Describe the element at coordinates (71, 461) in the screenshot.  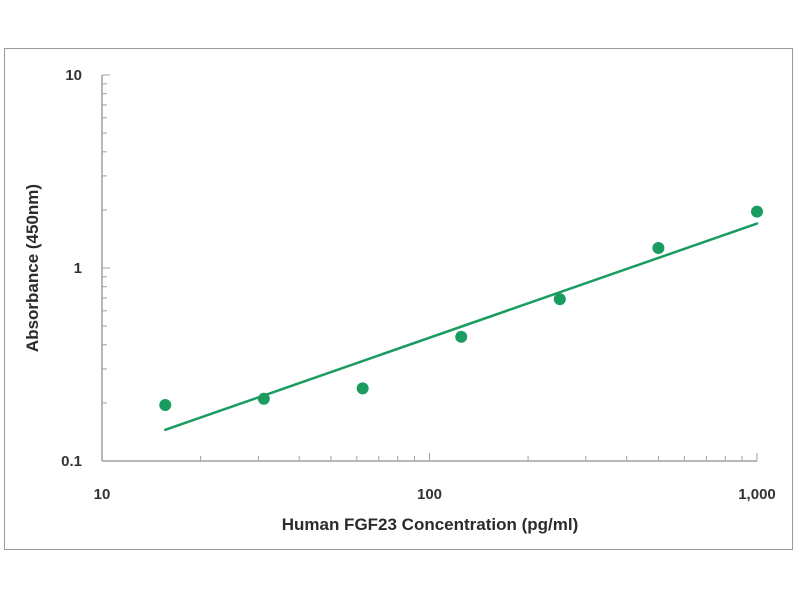
I see `y-tick-label: 0.1` at that location.